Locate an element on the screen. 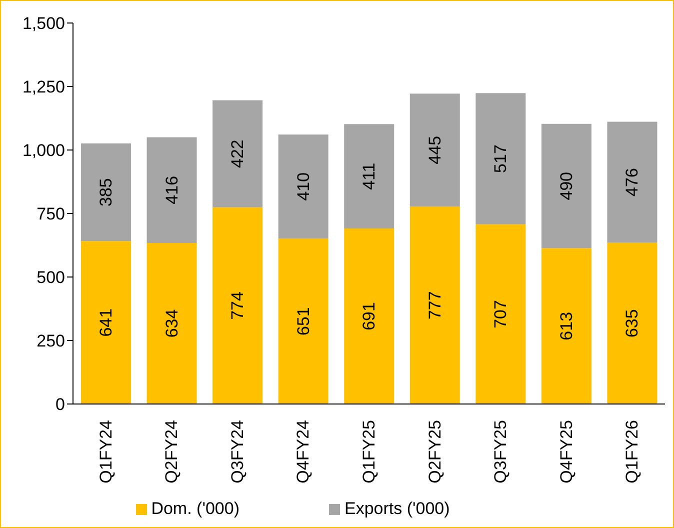  data-label: 416 is located at coordinates (172, 190).